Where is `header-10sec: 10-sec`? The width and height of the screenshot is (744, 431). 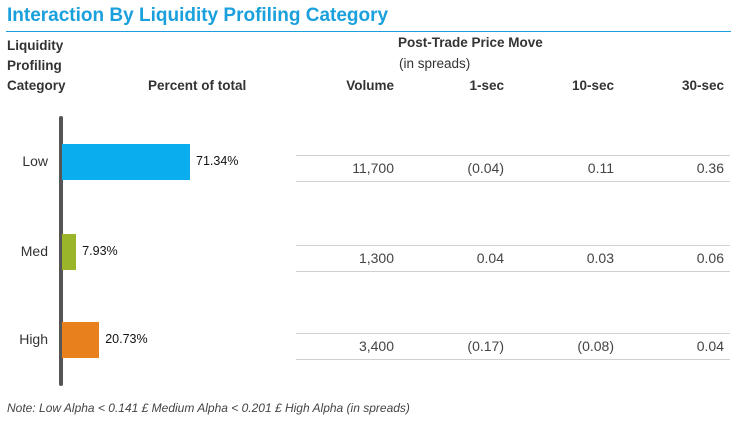 header-10sec: 10-sec is located at coordinates (592, 85).